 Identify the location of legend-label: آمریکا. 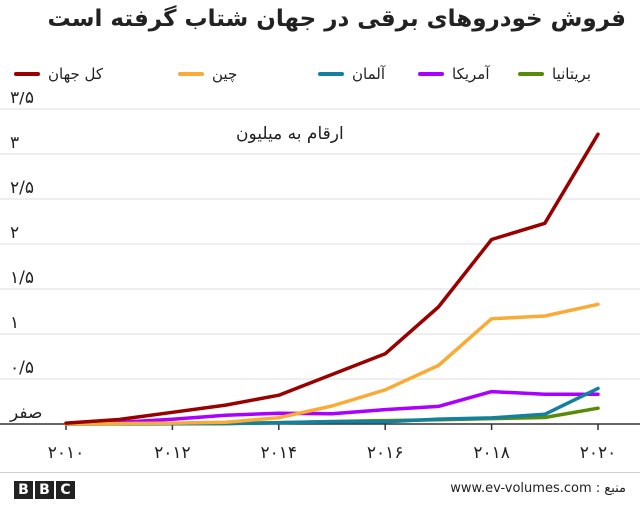
(471, 74).